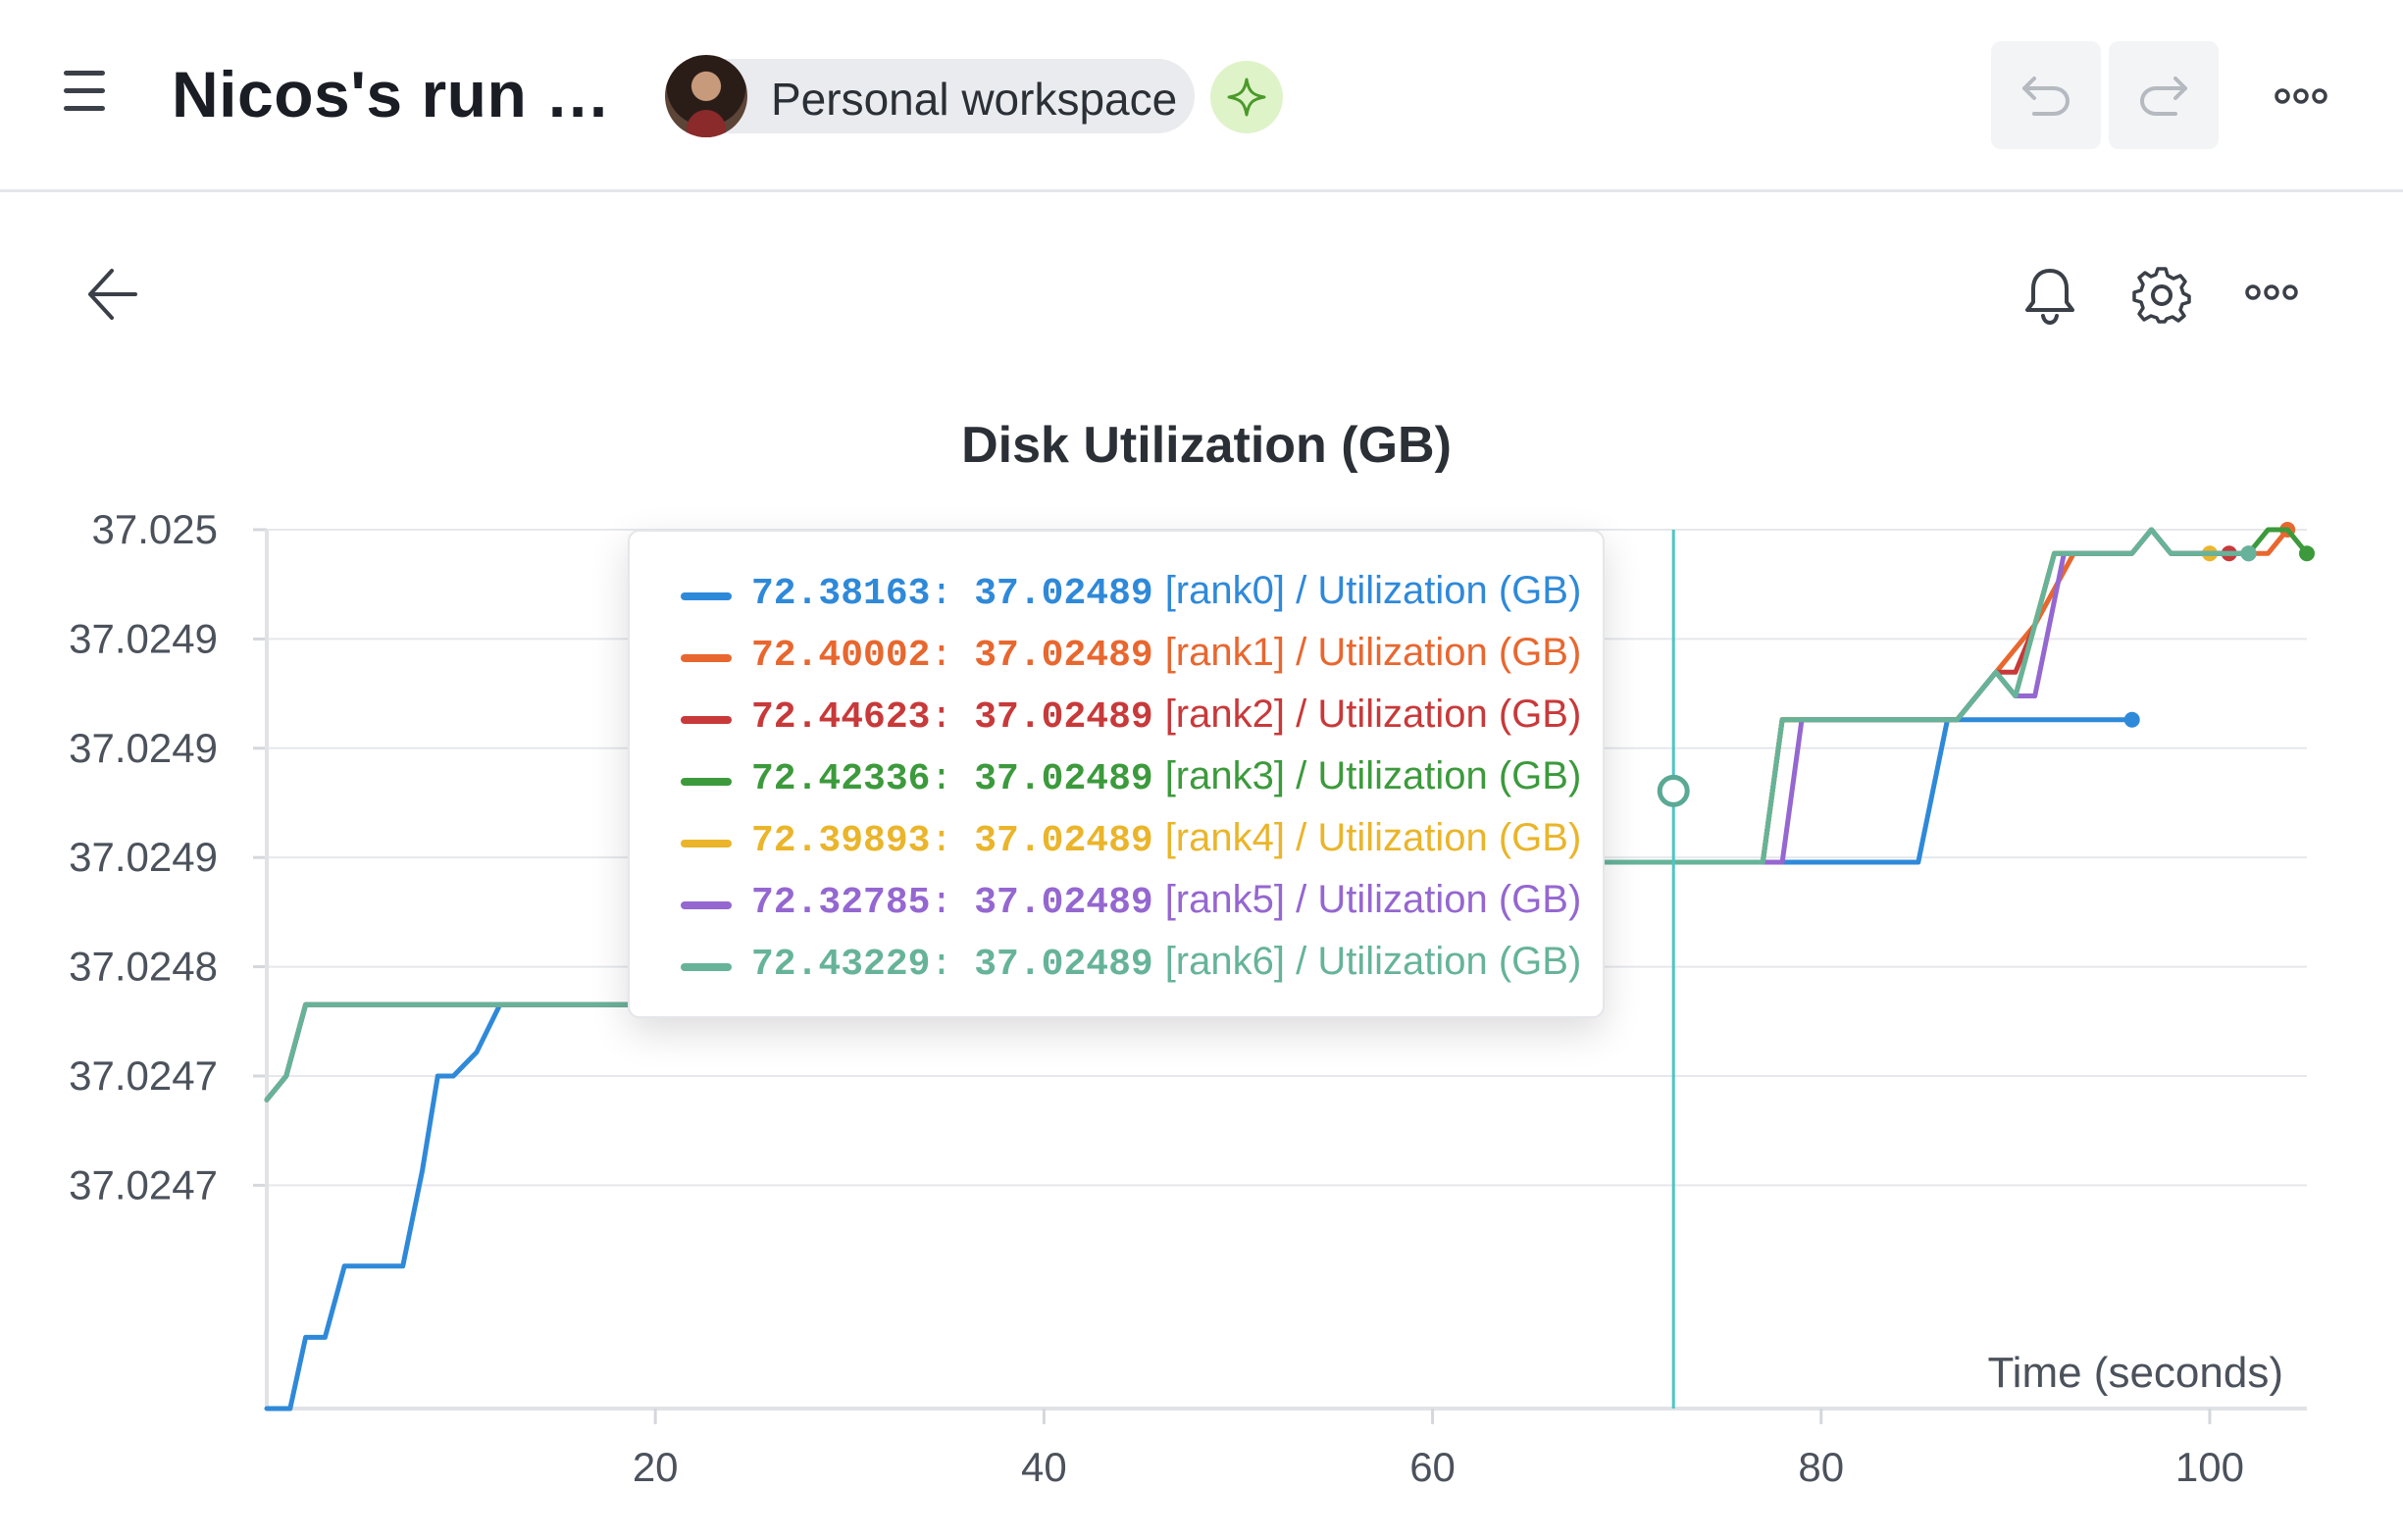  I want to click on tooltip-x-value: 72.39893, so click(841, 841).